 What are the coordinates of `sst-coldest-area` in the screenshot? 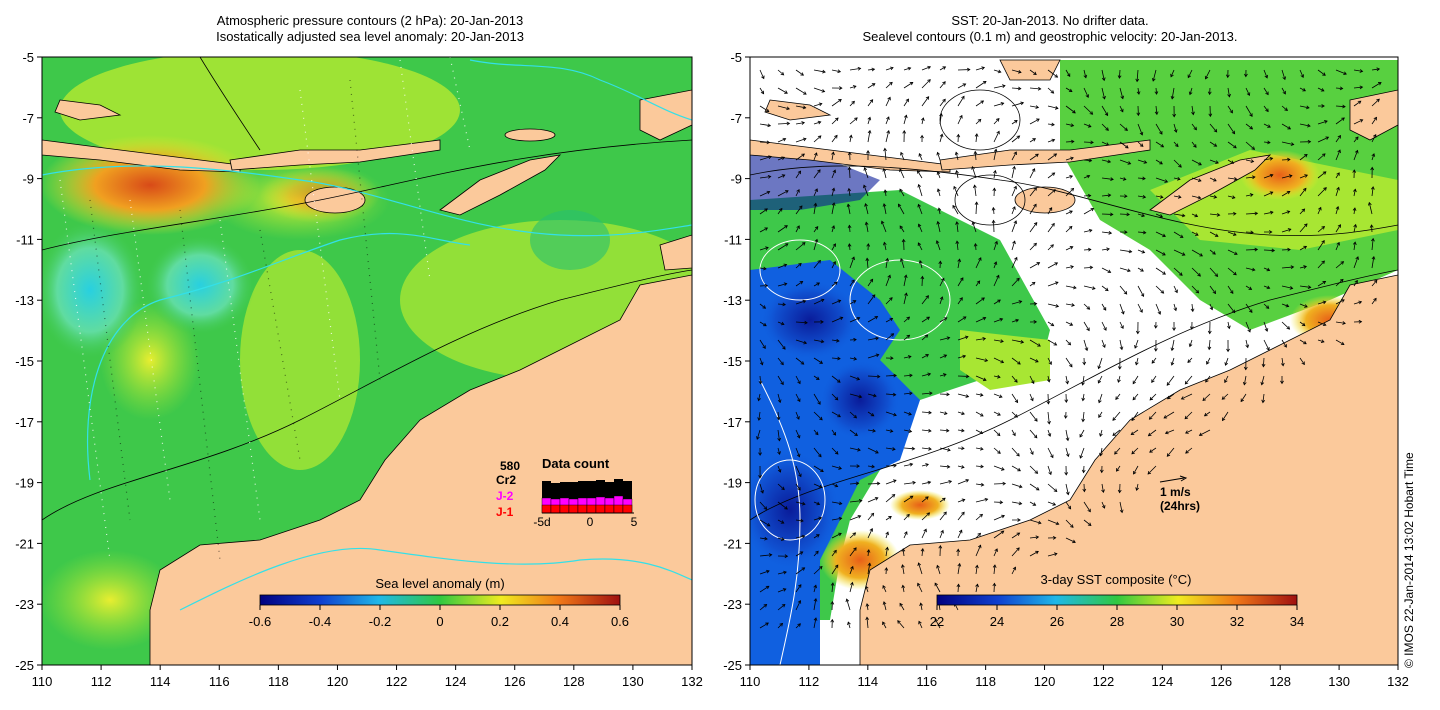 It's located at (860, 400).